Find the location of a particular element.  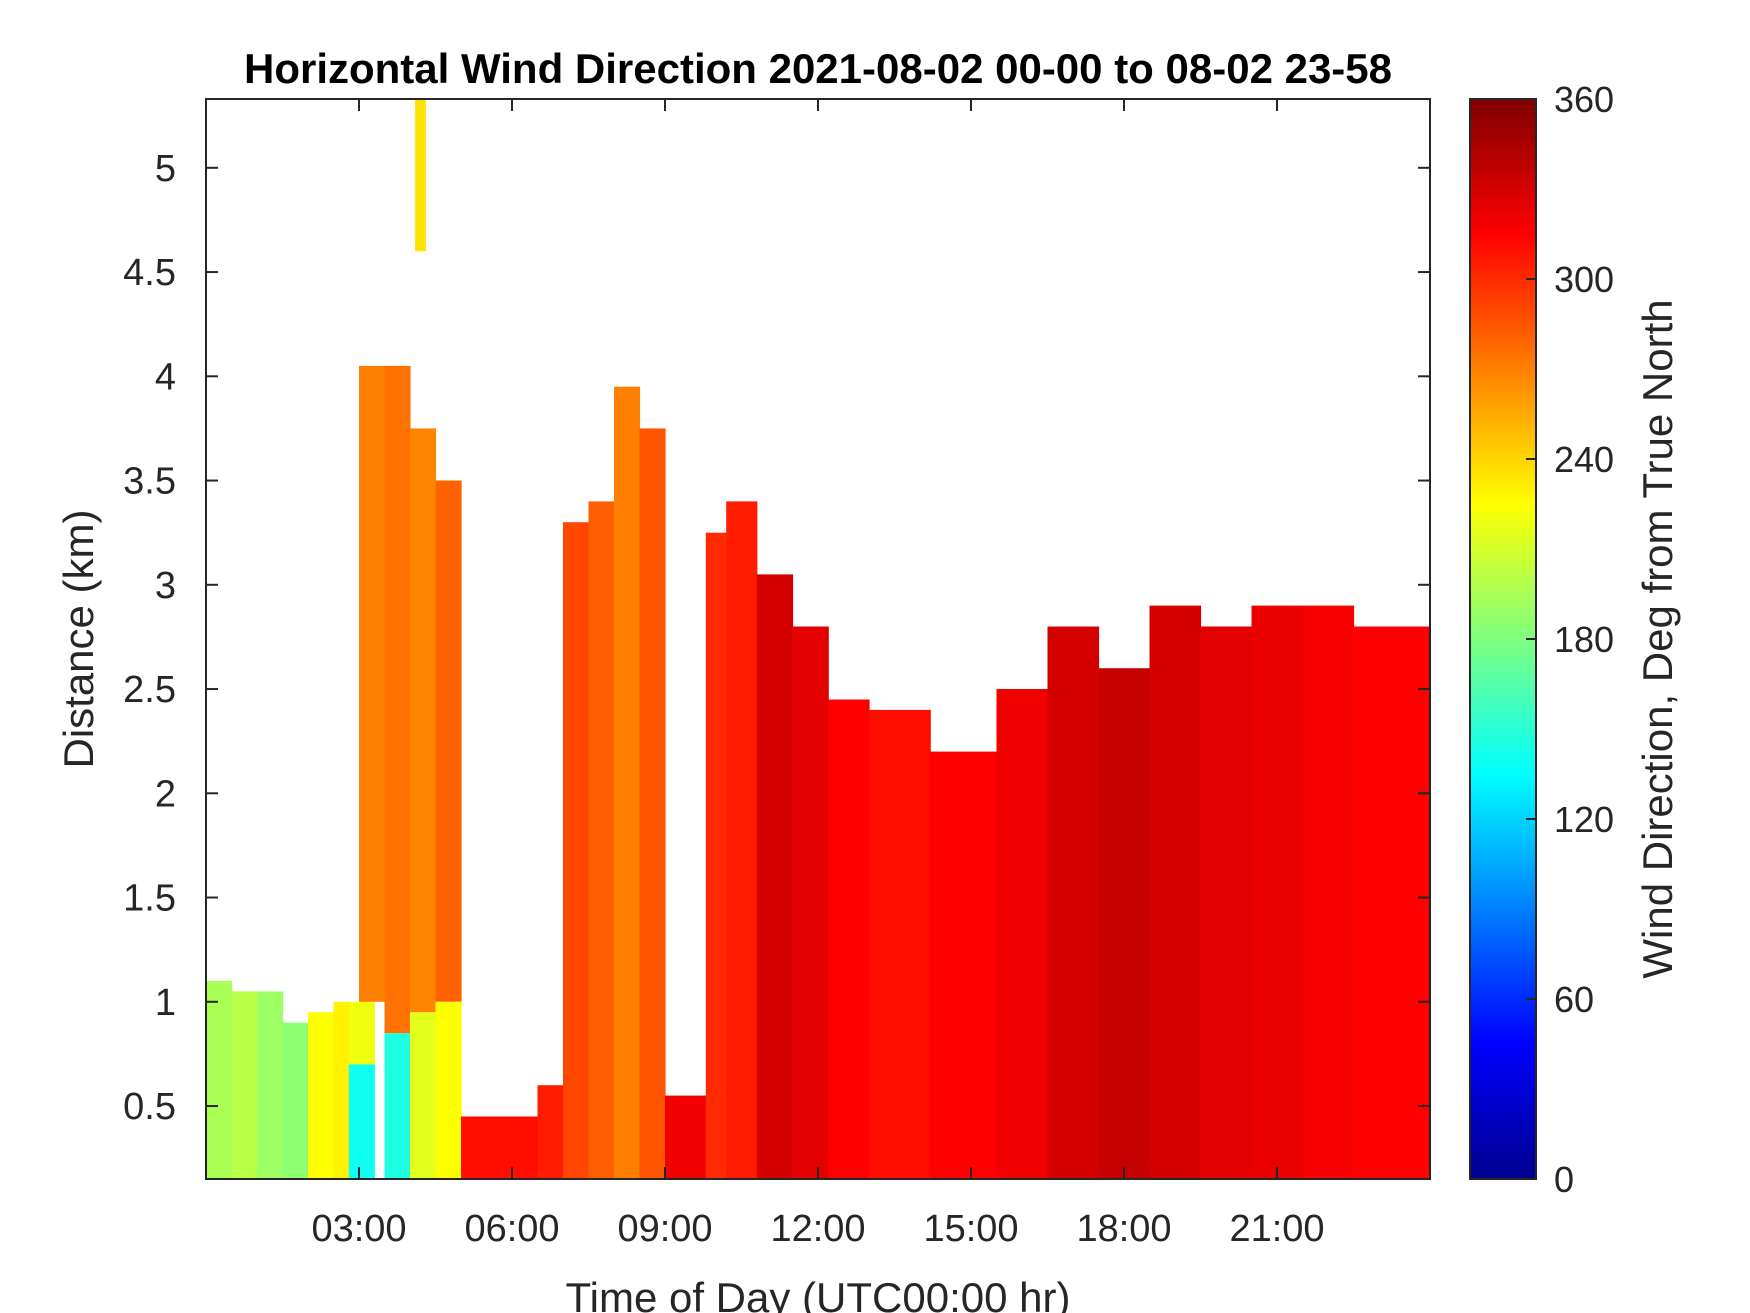

y-tick-label: 0.5 is located at coordinates (149, 1107).